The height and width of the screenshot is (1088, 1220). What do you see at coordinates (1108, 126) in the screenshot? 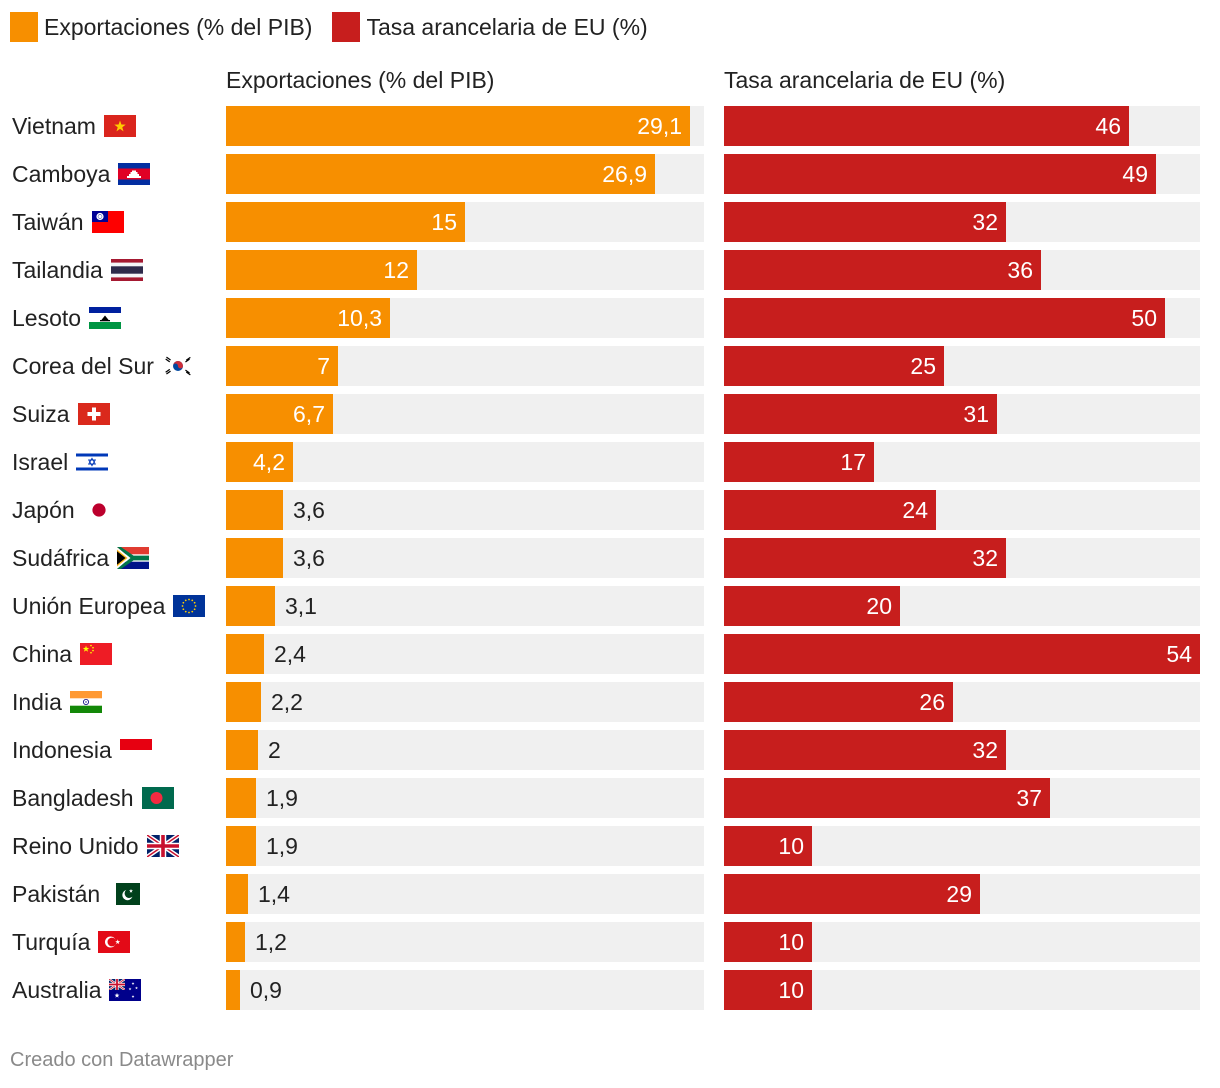
I see `tariff-value-label: 46` at bounding box center [1108, 126].